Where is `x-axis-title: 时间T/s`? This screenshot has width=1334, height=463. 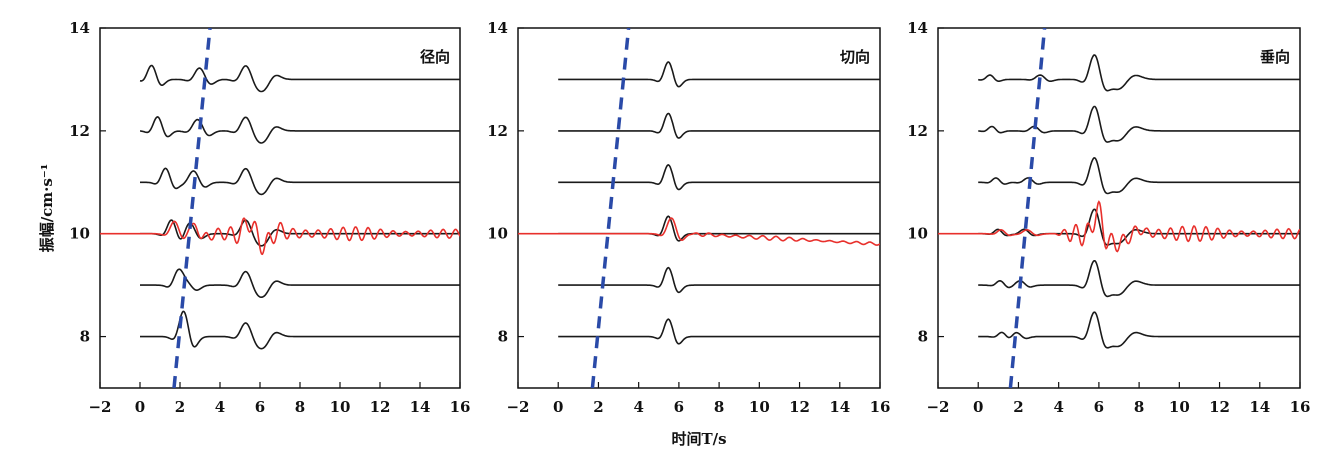
x-axis-title: 时间T/s is located at coordinates (698, 439).